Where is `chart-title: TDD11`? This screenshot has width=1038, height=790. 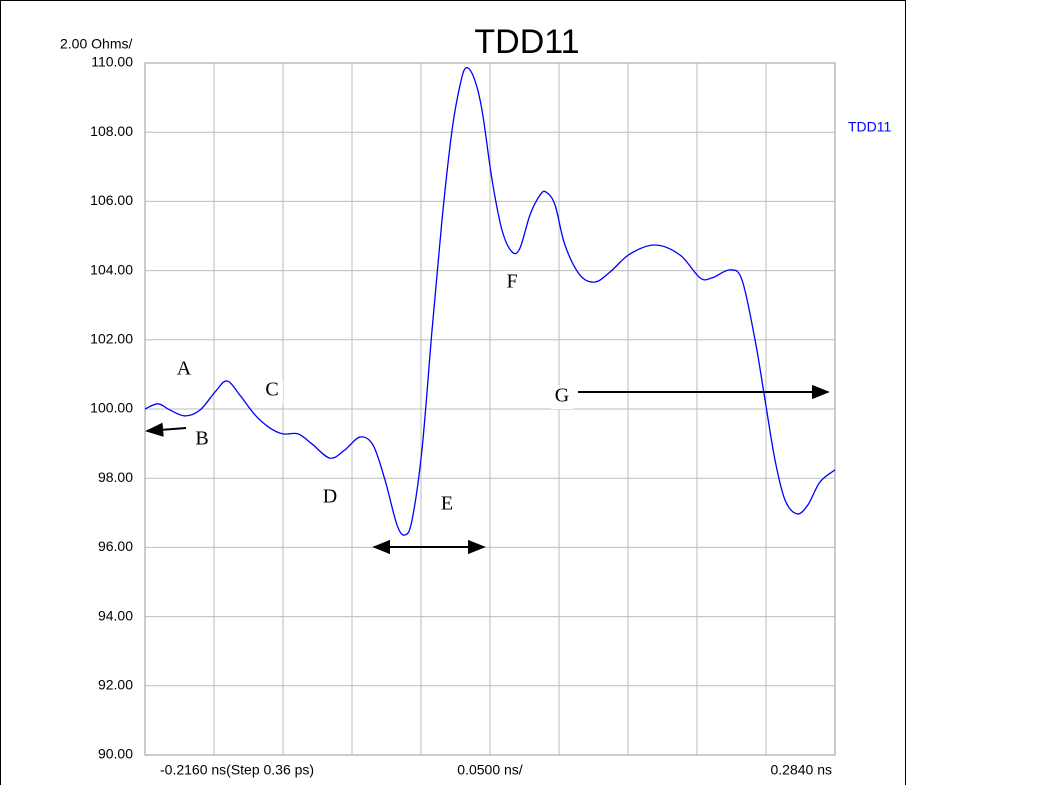
chart-title: TDD11 is located at coordinates (526, 42).